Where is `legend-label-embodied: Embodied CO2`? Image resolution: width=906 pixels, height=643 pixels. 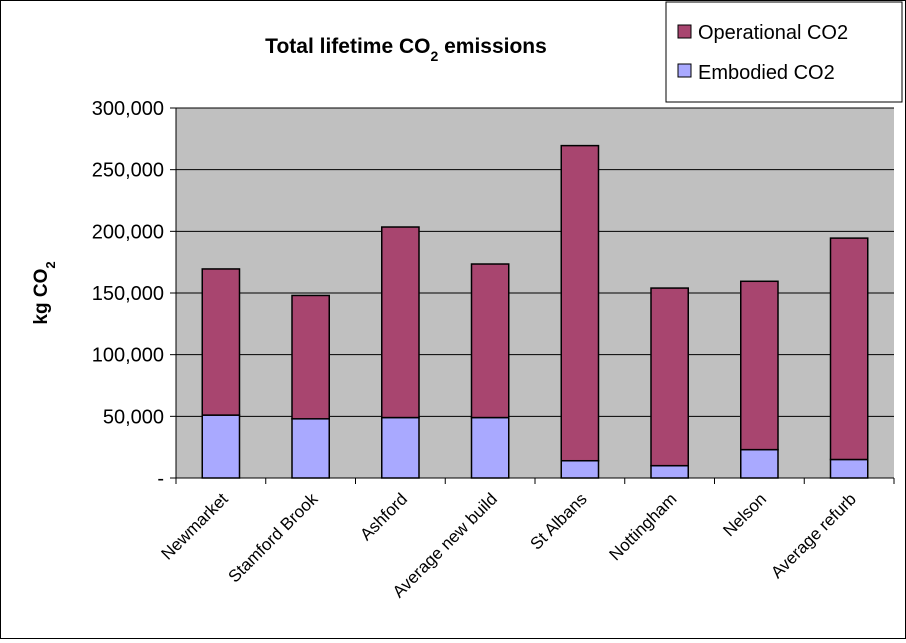 legend-label-embodied: Embodied CO2 is located at coordinates (766, 73).